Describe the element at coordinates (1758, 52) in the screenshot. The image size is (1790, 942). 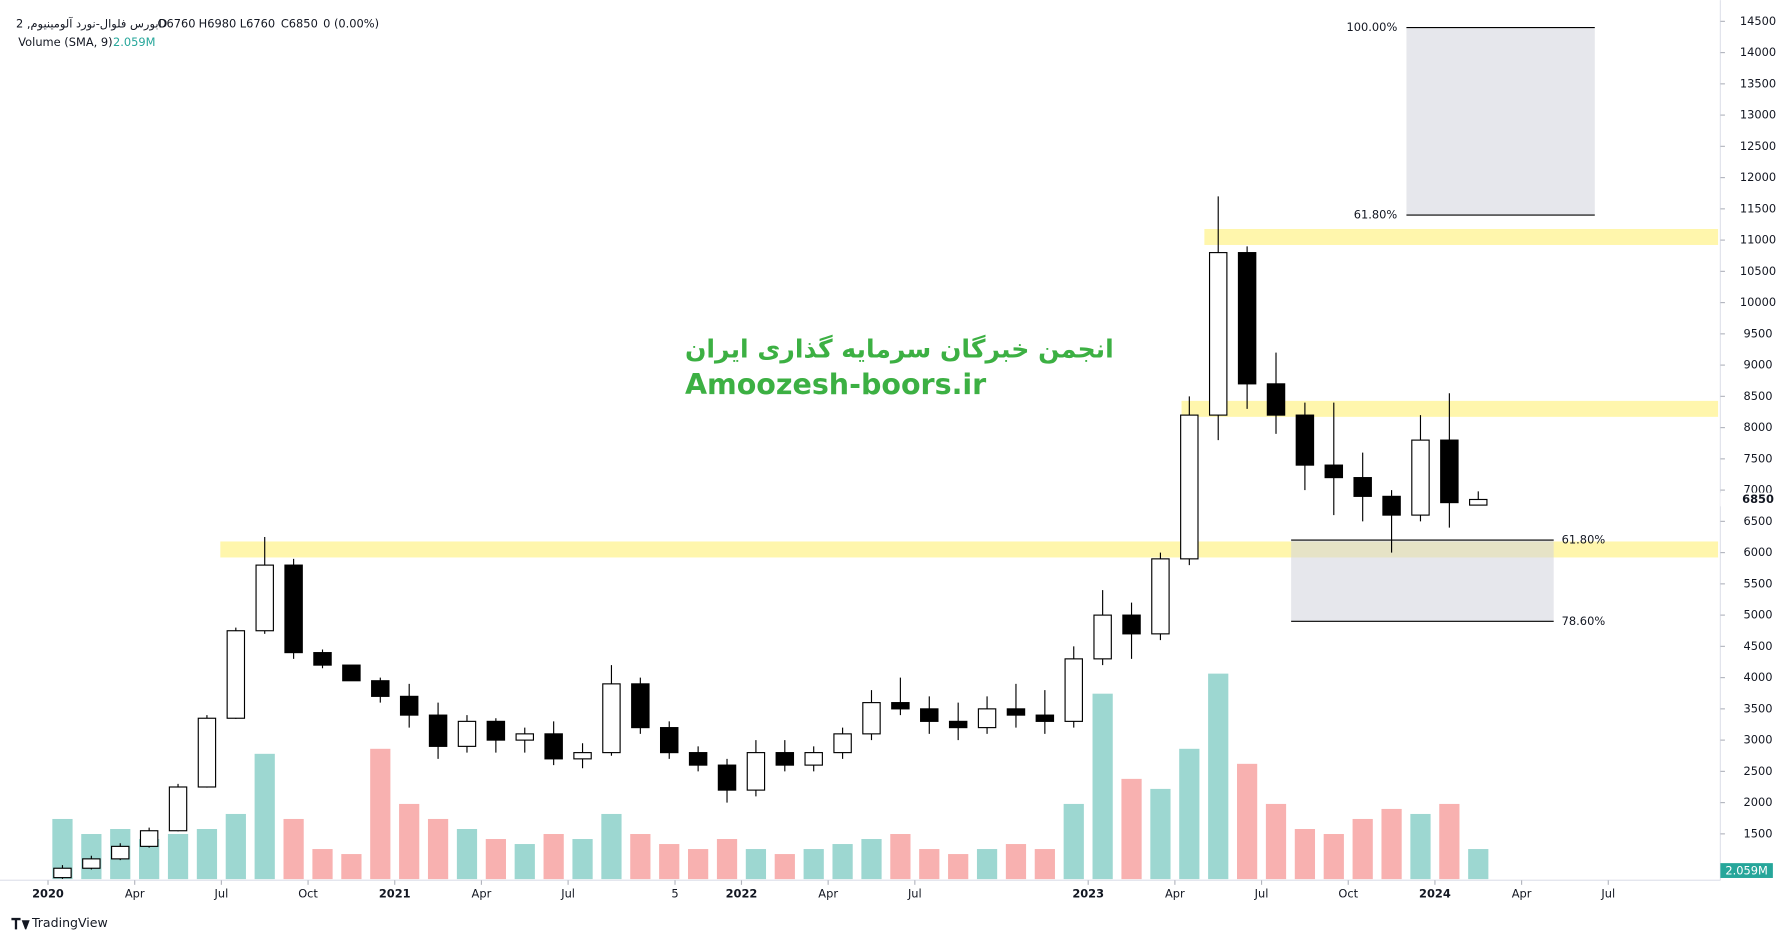
I see `y-tick-label: 14000` at that location.